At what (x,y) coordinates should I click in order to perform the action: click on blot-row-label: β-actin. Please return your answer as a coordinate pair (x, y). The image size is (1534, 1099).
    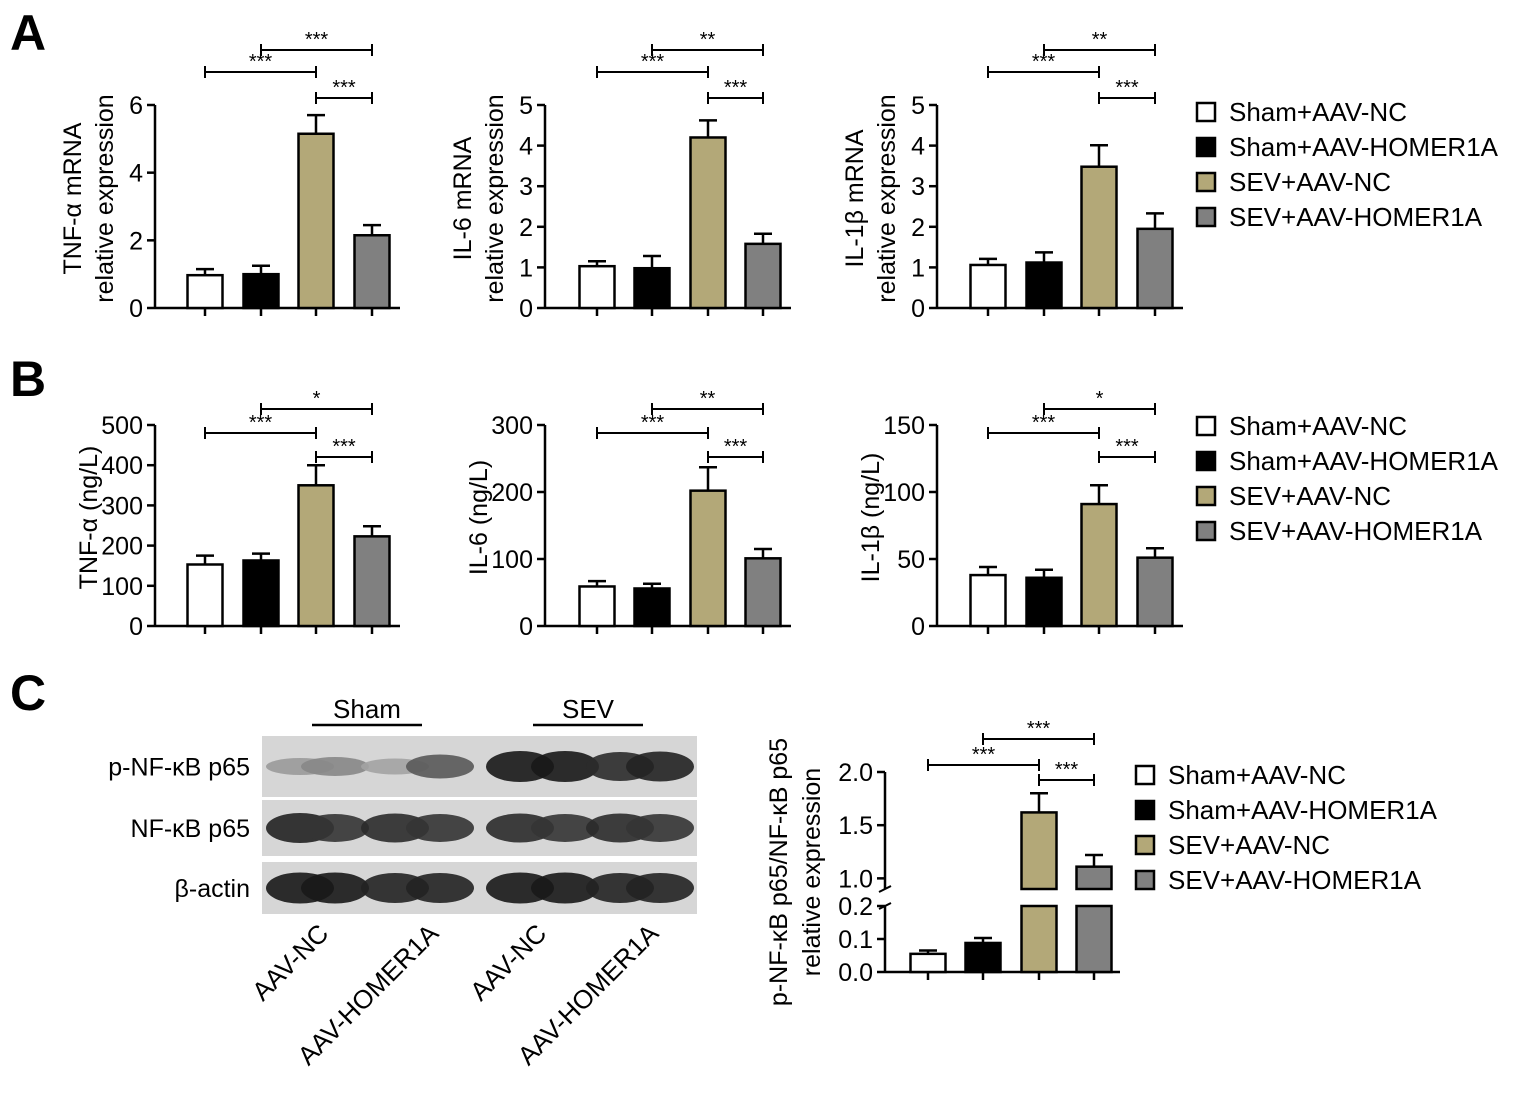
    Looking at the image, I should click on (212, 889).